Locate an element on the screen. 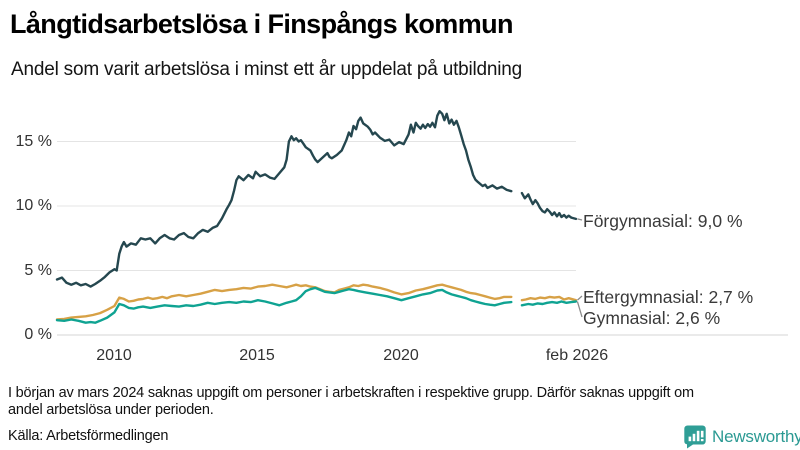 This screenshot has height=450, width=800. x-axis-tick-2020: 2020 is located at coordinates (401, 355).